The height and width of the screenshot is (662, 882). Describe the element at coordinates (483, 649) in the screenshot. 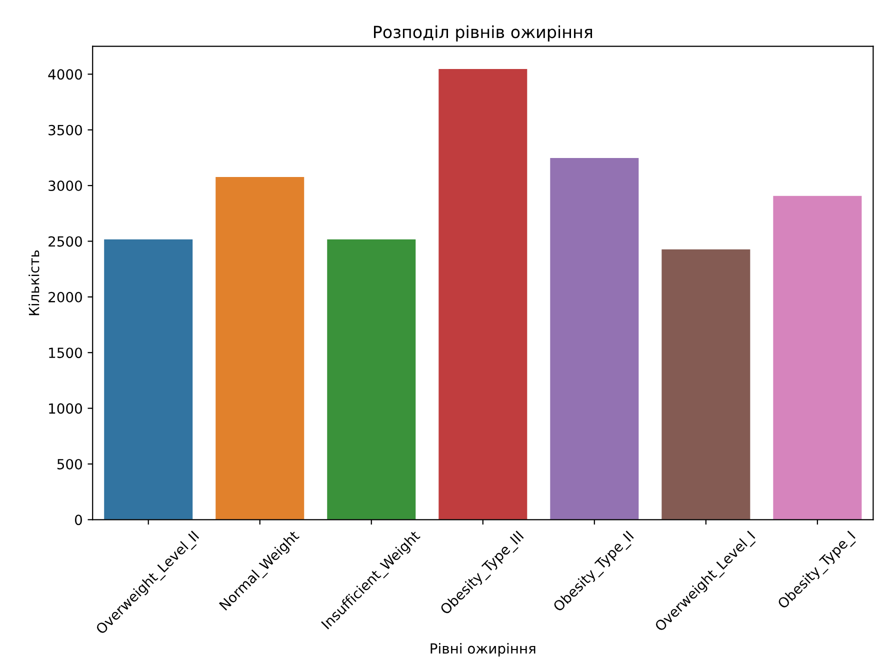

I see `x-axis-title: Рівні ожиріння` at that location.